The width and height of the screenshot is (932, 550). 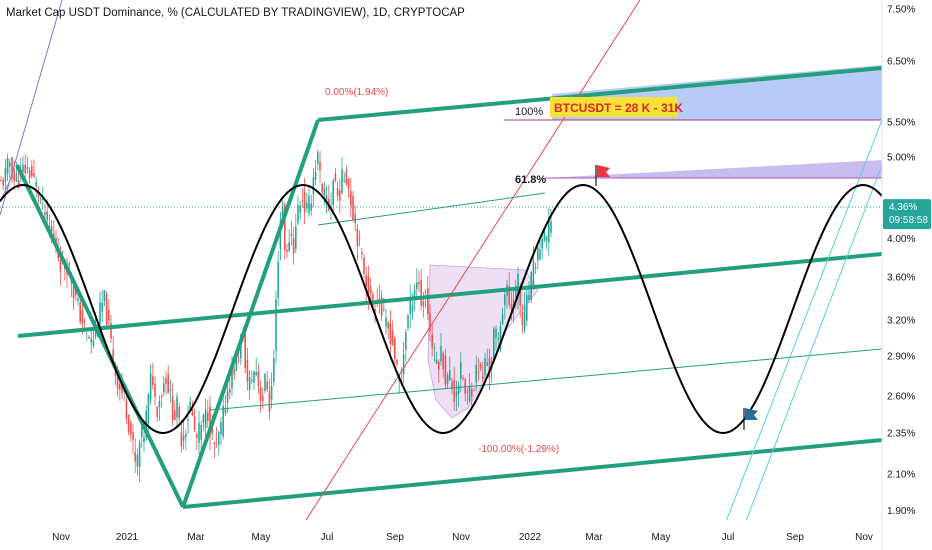 What do you see at coordinates (618, 108) in the screenshot?
I see `target-label: BTCUSDT = 28 K - 31K` at bounding box center [618, 108].